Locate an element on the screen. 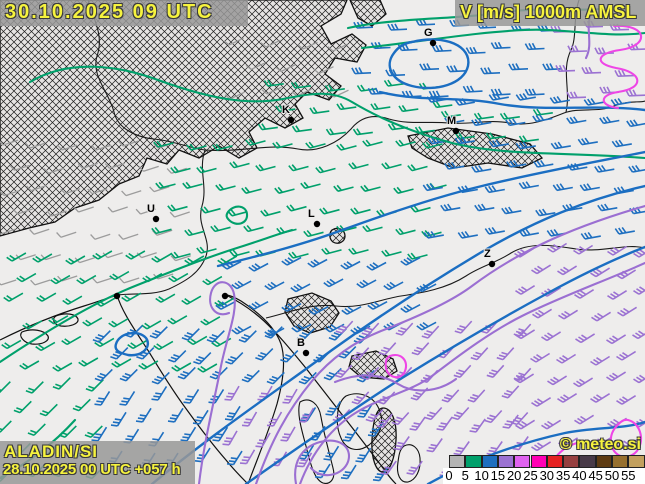 This screenshot has width=645, height=484. city-label: G is located at coordinates (428, 33).